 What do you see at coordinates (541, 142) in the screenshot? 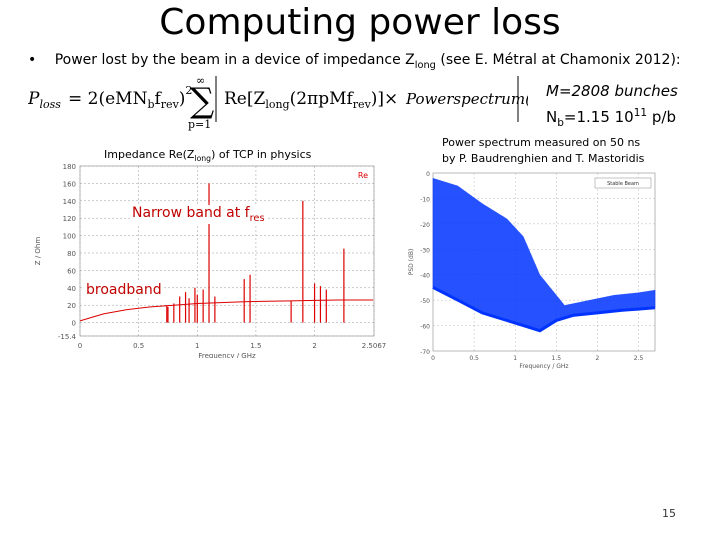
I see `power-caption-line1: Power spectrum measured on 50 ns` at bounding box center [541, 142].